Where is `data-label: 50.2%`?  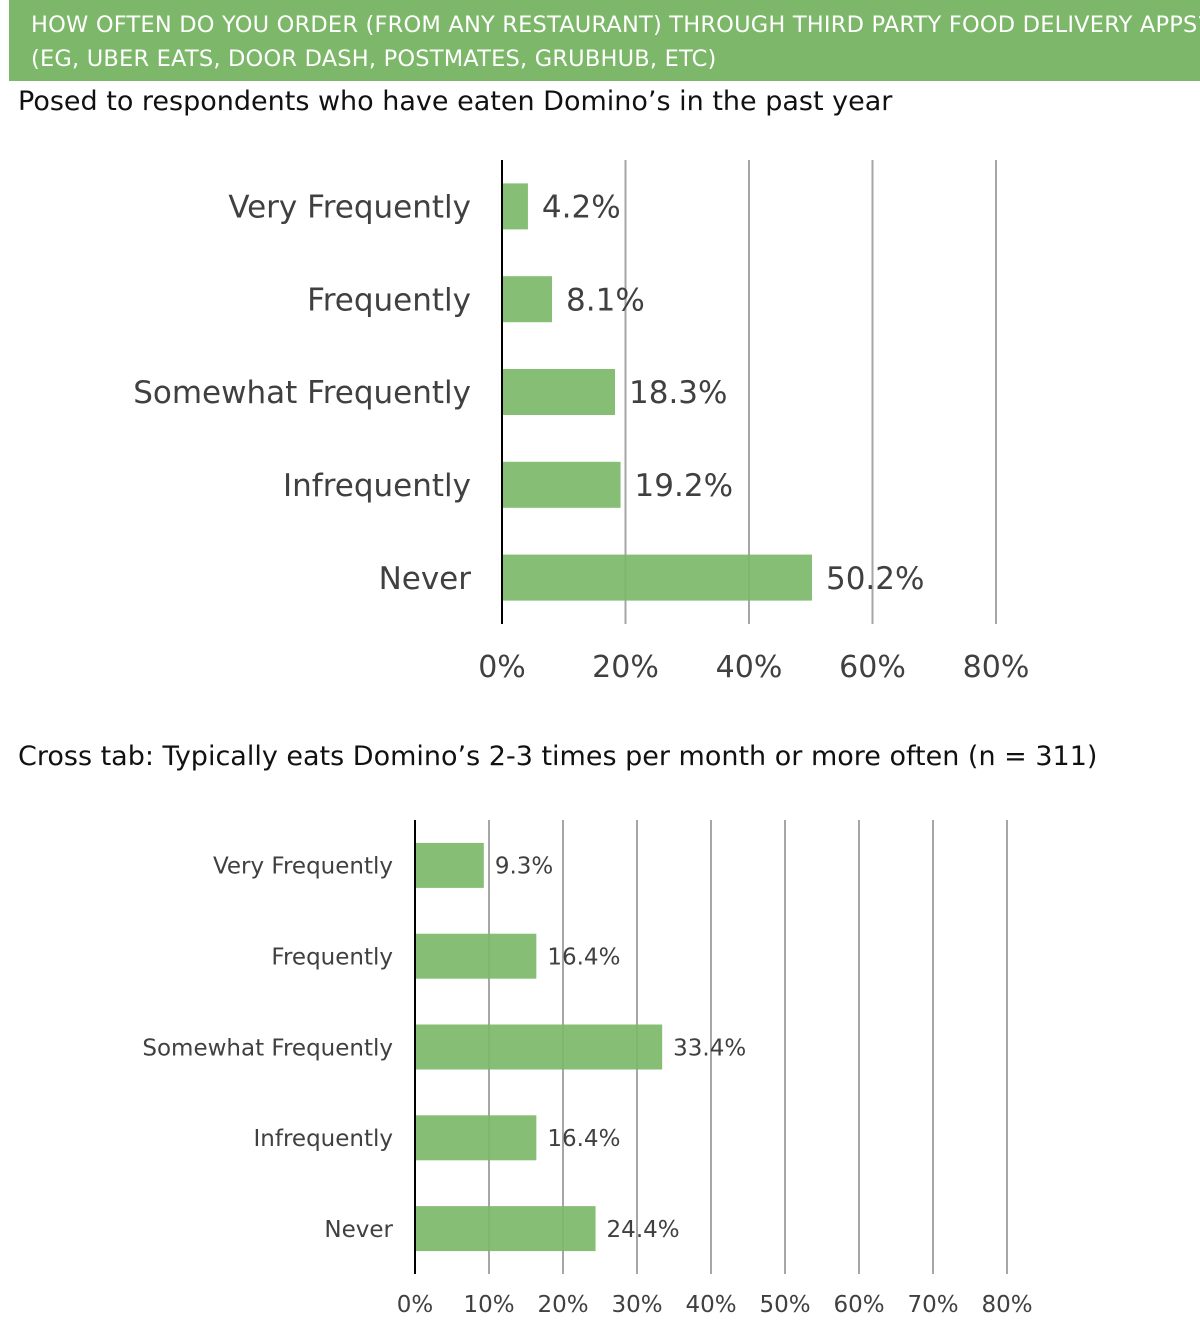 data-label: 50.2% is located at coordinates (875, 579).